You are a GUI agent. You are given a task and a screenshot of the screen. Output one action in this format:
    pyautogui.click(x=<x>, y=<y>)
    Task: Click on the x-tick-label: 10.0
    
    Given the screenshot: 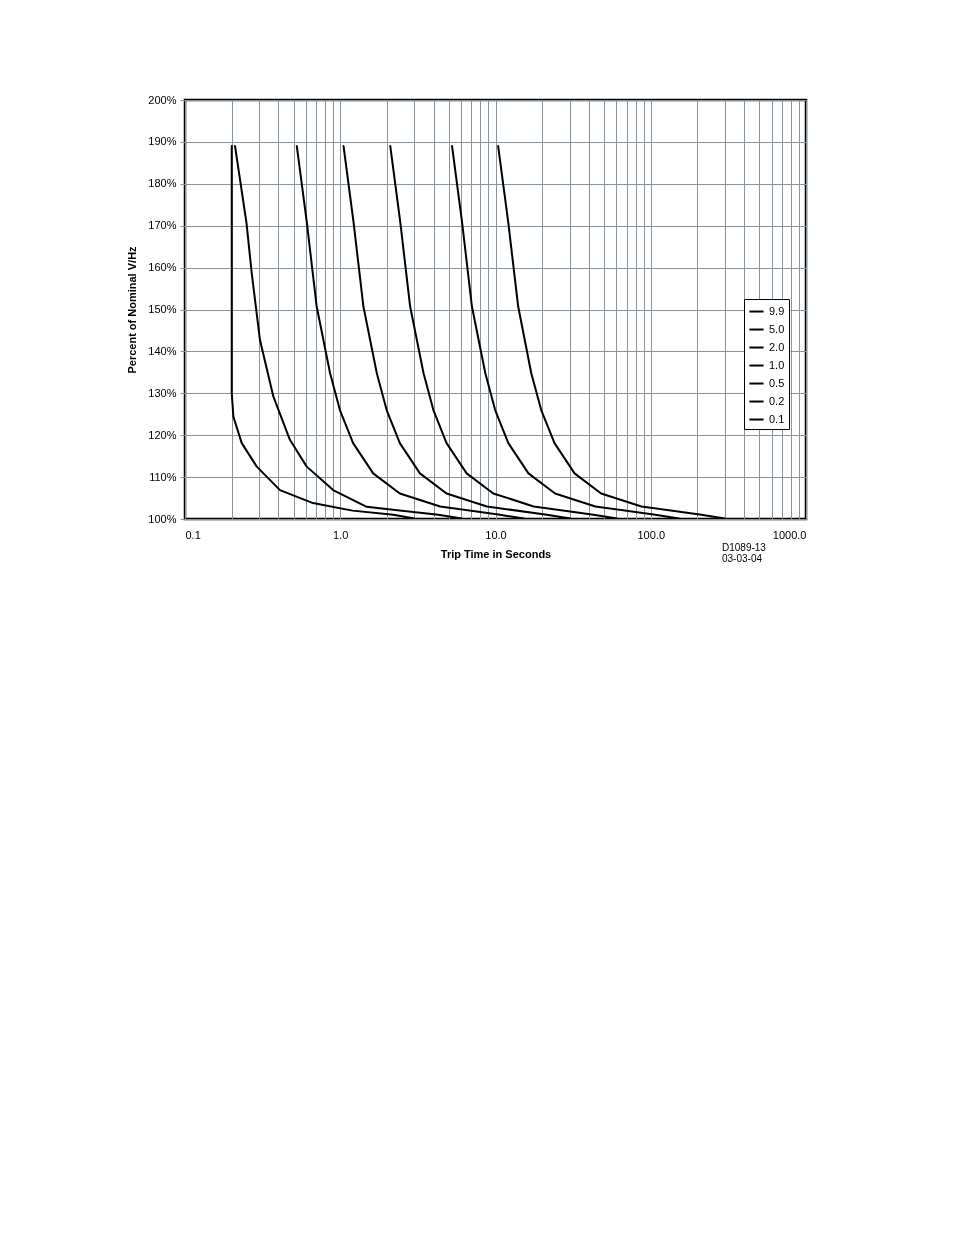 What is the action you would take?
    pyautogui.click(x=496, y=534)
    